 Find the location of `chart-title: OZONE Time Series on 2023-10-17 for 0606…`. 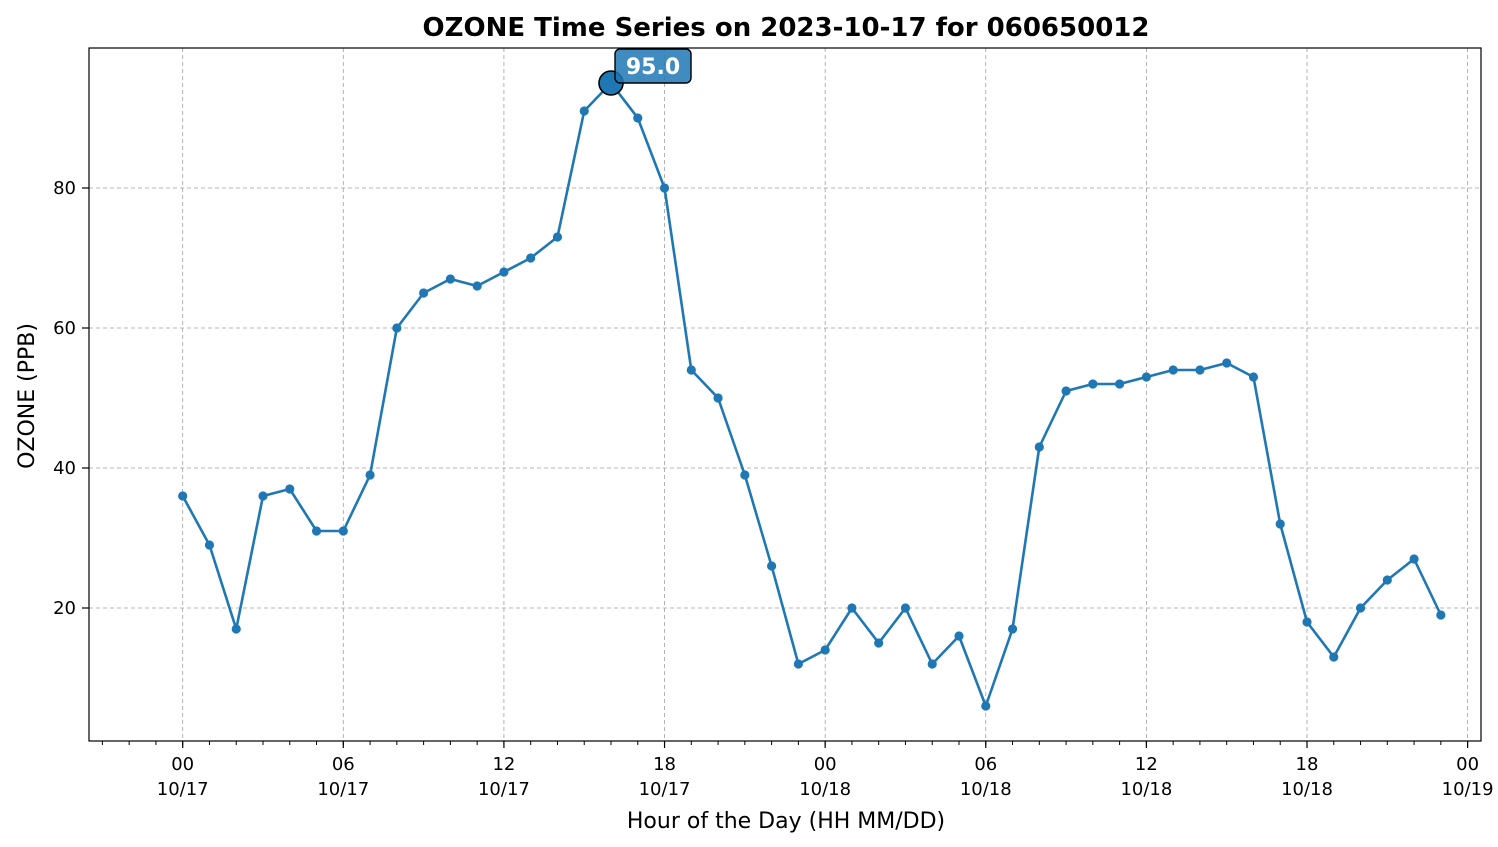

chart-title: OZONE Time Series on 2023-10-17 for 0606… is located at coordinates (786, 28).